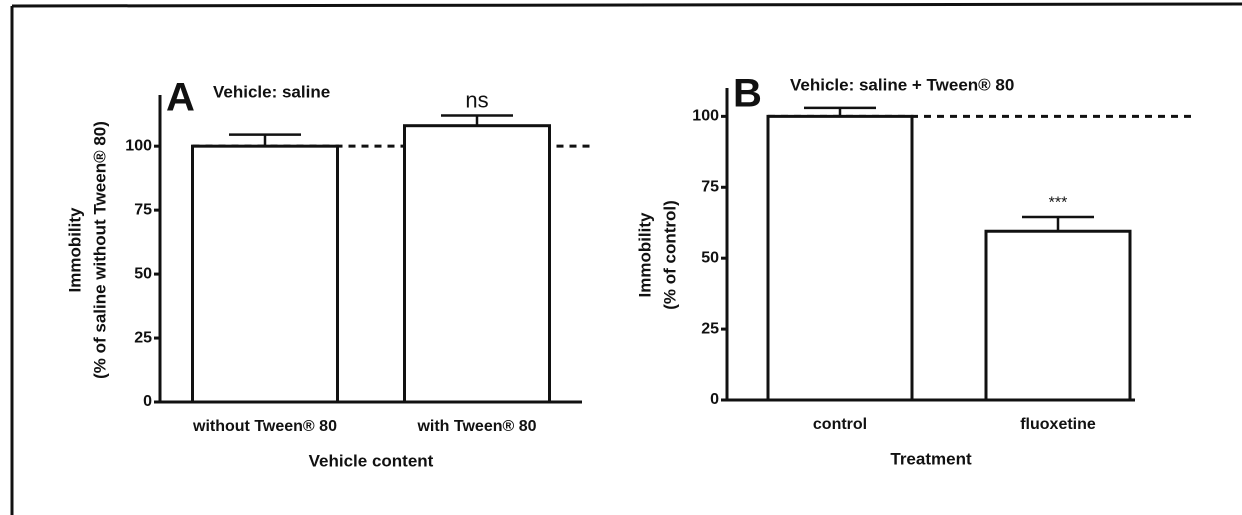 The width and height of the screenshot is (1242, 515). What do you see at coordinates (902, 84) in the screenshot?
I see `chart-title: Vehicle: saline + Tween® 80` at bounding box center [902, 84].